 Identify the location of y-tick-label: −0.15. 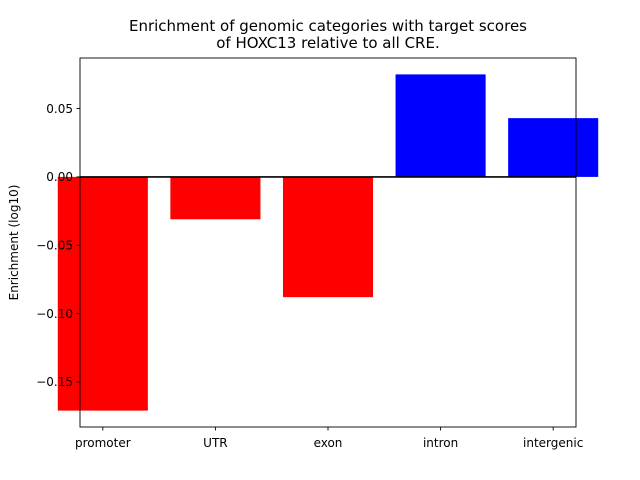
(54, 382).